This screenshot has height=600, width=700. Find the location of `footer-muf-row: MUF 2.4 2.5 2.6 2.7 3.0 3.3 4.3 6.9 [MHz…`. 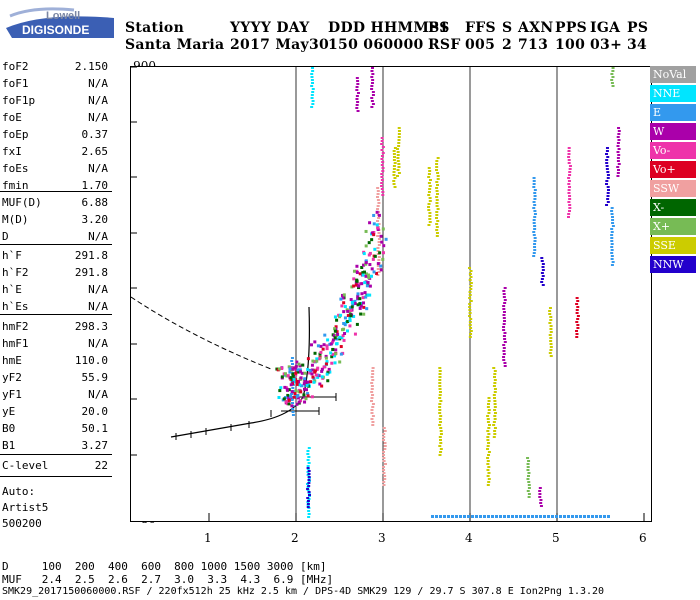

footer-muf-row: MUF 2.4 2.5 2.6 2.7 3.0 3.3 4.3 6.9 [MHz… is located at coordinates (168, 579).